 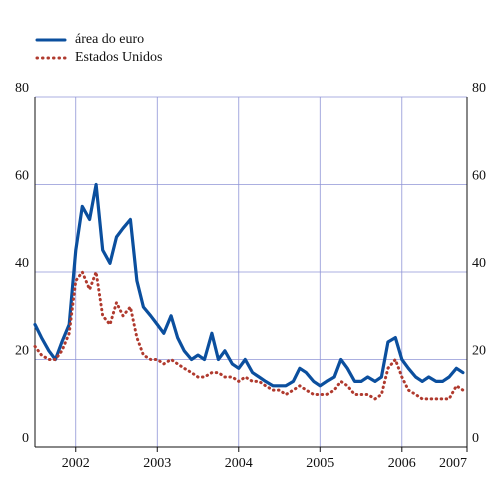 I want to click on y2-tick-label: 20, so click(x=479, y=351).